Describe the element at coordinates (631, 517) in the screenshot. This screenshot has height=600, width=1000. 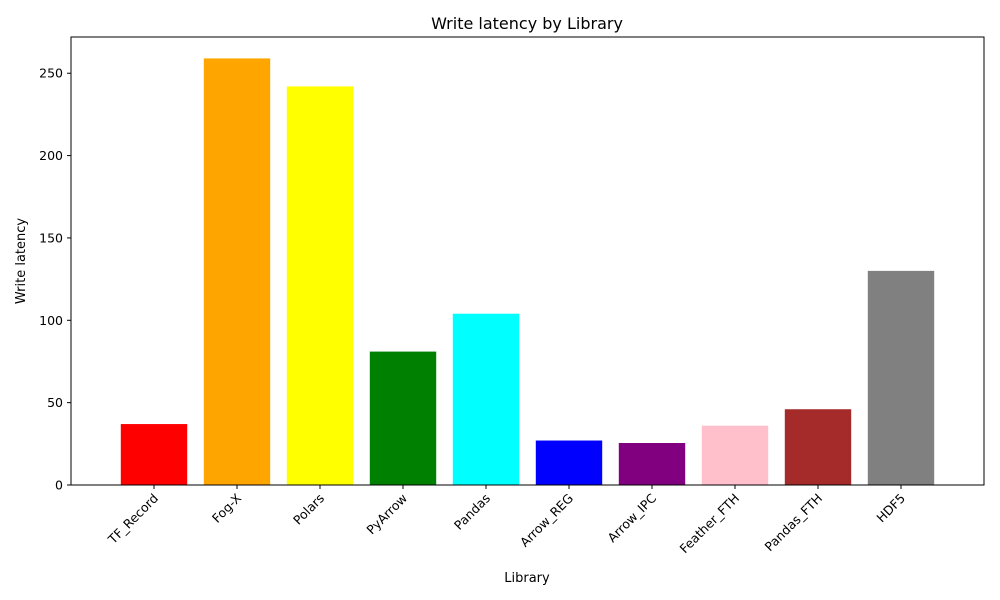
I see `x-tick-label: Arrow_IPC` at that location.